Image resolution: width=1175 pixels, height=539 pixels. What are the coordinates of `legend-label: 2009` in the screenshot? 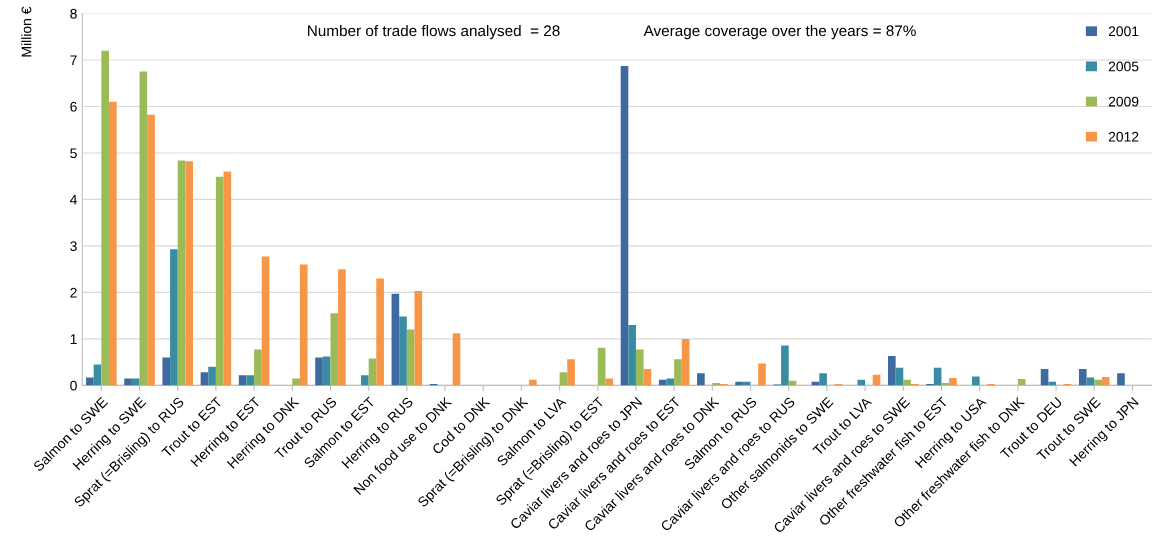 It's located at (1123, 101).